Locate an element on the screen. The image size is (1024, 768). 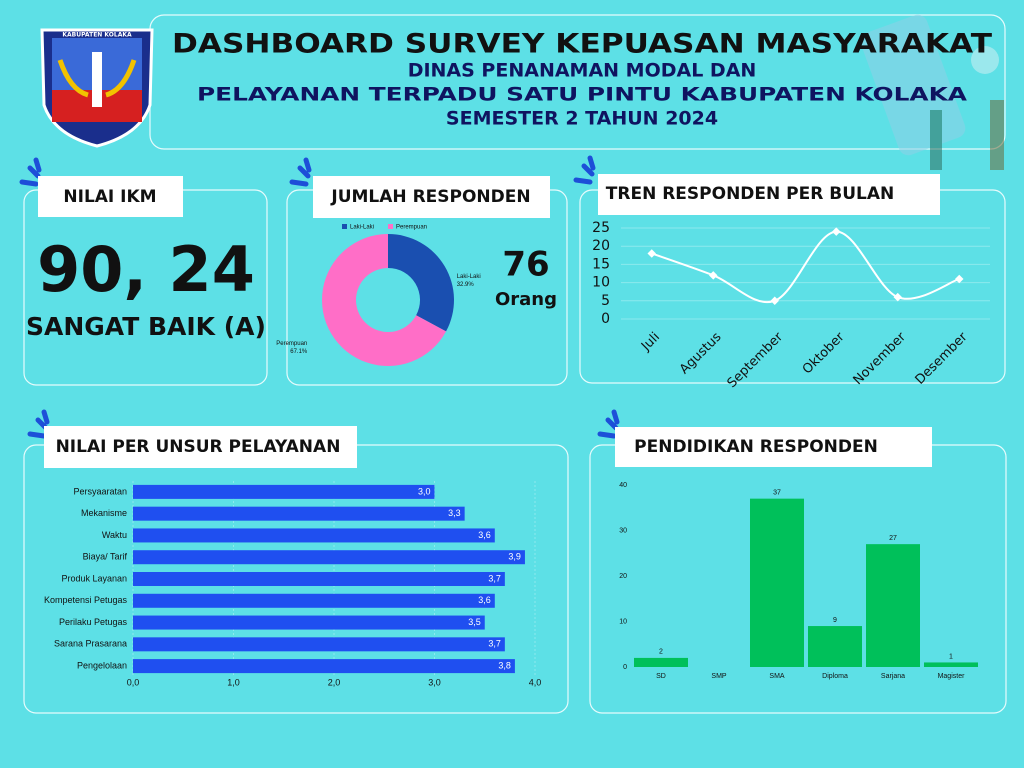
card-title: NILAI IKM is located at coordinates (109, 197).